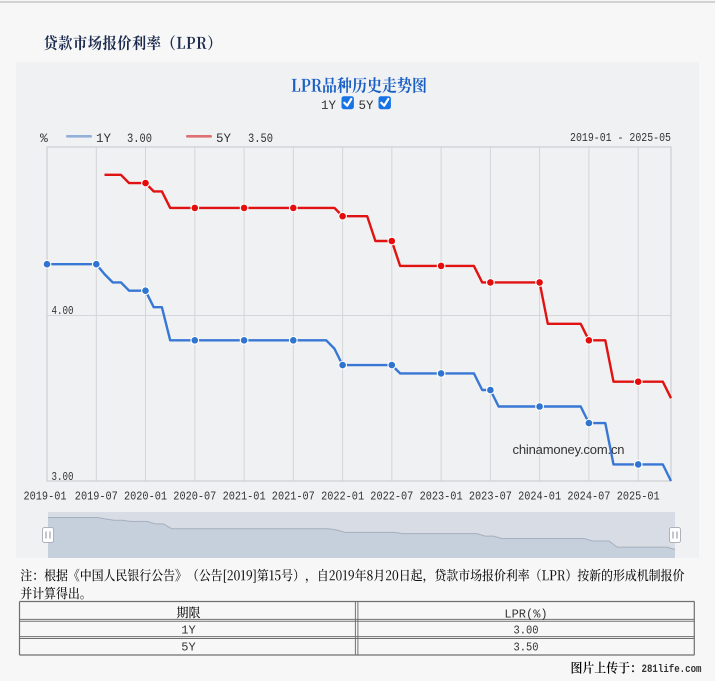  Describe the element at coordinates (342, 497) in the screenshot. I see `svg-text: 2022-01` at that location.